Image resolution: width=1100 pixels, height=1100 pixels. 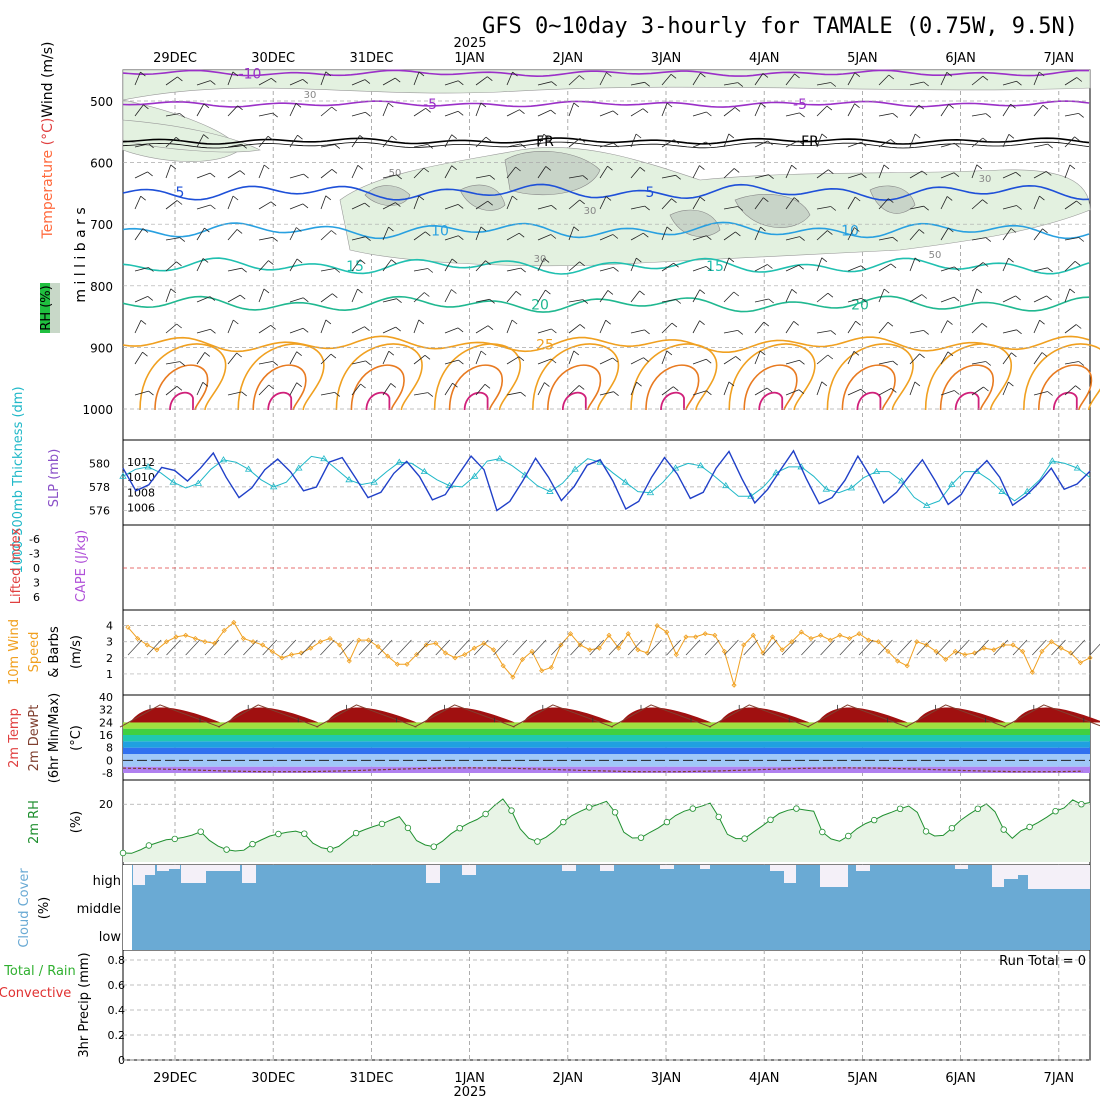 What do you see at coordinates (110, 937) in the screenshot?
I see `cloud-level-label: low` at bounding box center [110, 937].